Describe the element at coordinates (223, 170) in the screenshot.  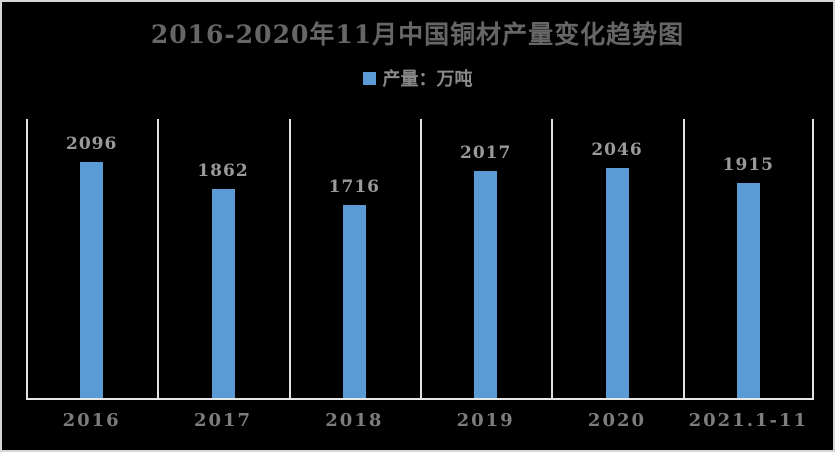
I see `value-label-2017: 1862` at that location.